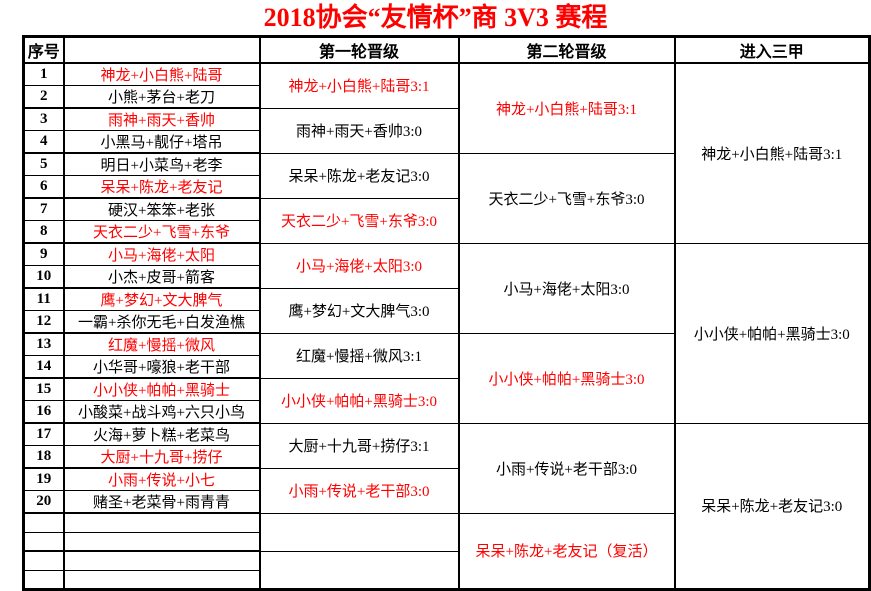 This screenshot has width=871, height=591. Describe the element at coordinates (161, 412) in the screenshot. I see `team-cell: 小酸菜+战斗鸡+六只小鸟` at that location.